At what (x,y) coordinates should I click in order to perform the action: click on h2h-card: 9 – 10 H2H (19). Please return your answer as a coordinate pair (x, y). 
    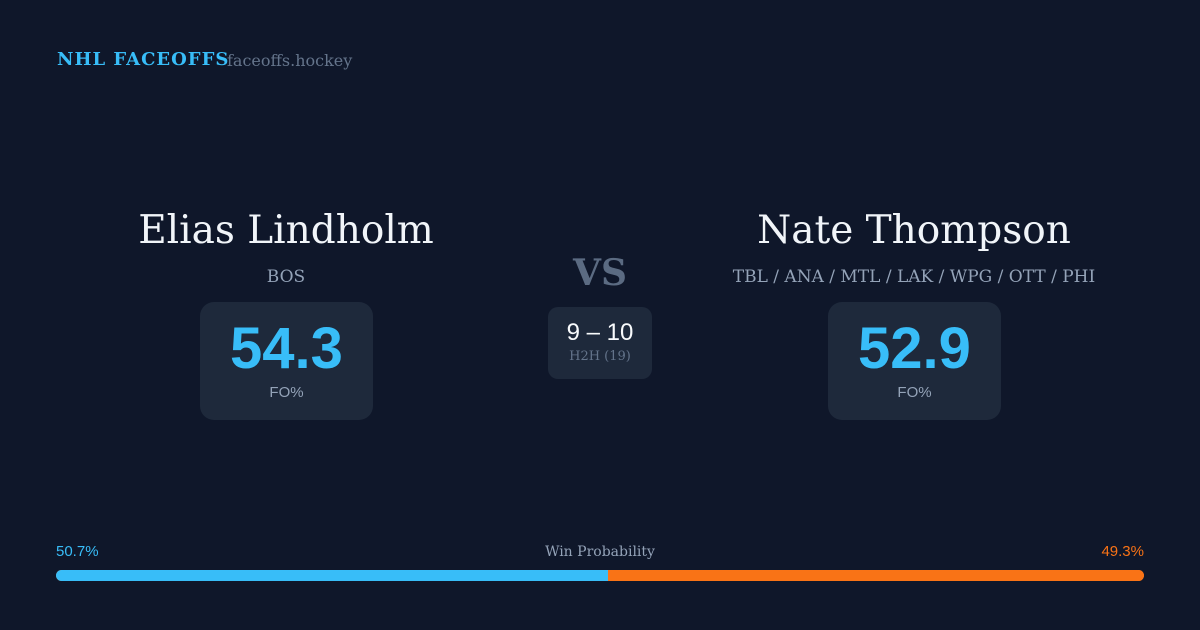
    Looking at the image, I should click on (600, 343).